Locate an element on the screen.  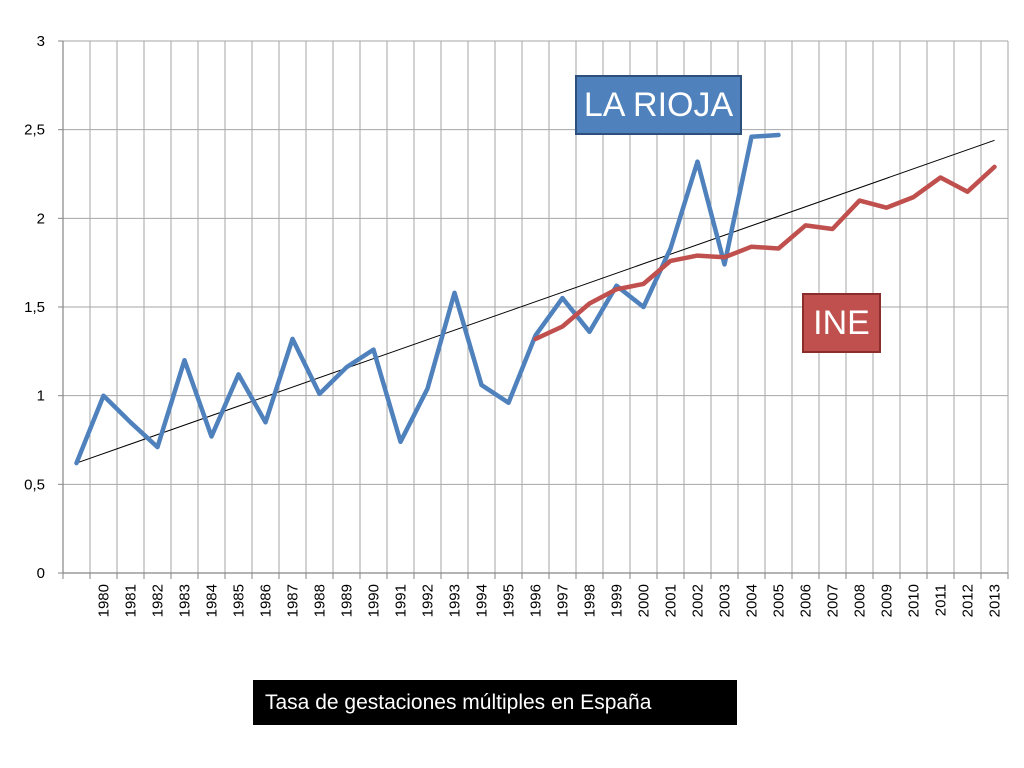
x-tick-label: 1999 is located at coordinates (617, 600).